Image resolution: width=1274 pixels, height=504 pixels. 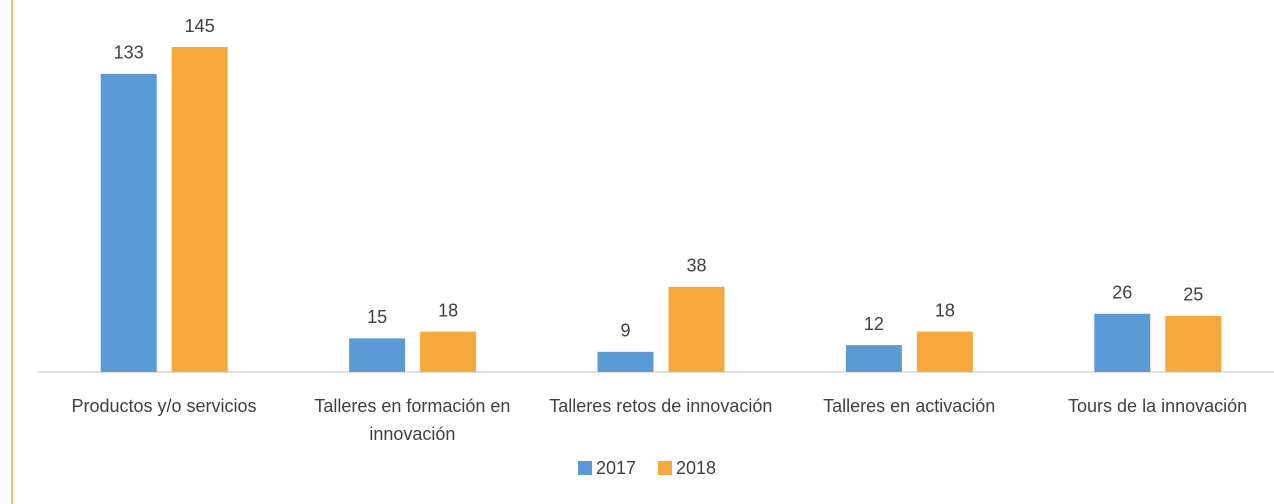 I want to click on legend-label: 2017, so click(x=616, y=468).